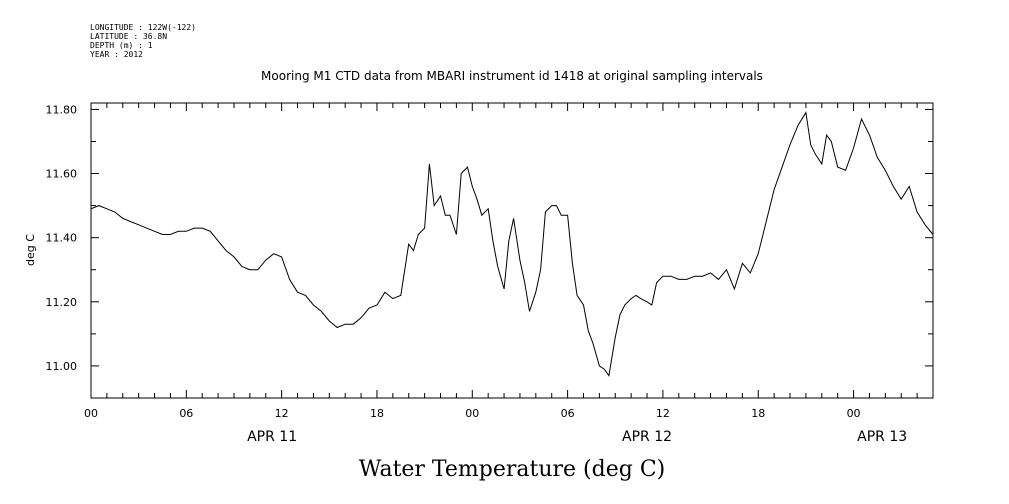  What do you see at coordinates (62, 238) in the screenshot?
I see `y-tick-label: 11.40` at bounding box center [62, 238].